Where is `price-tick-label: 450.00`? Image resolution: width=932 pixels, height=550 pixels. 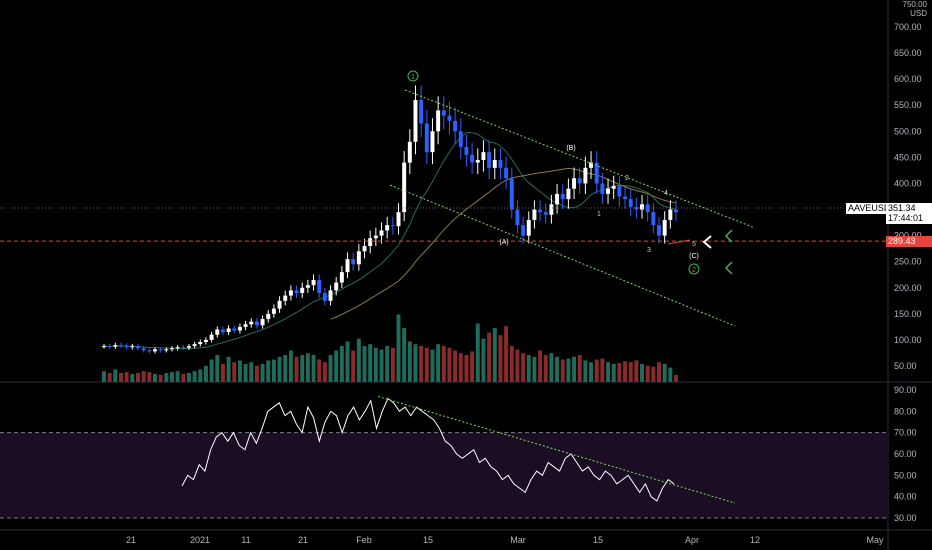
price-tick-label: 450.00 is located at coordinates (908, 157).